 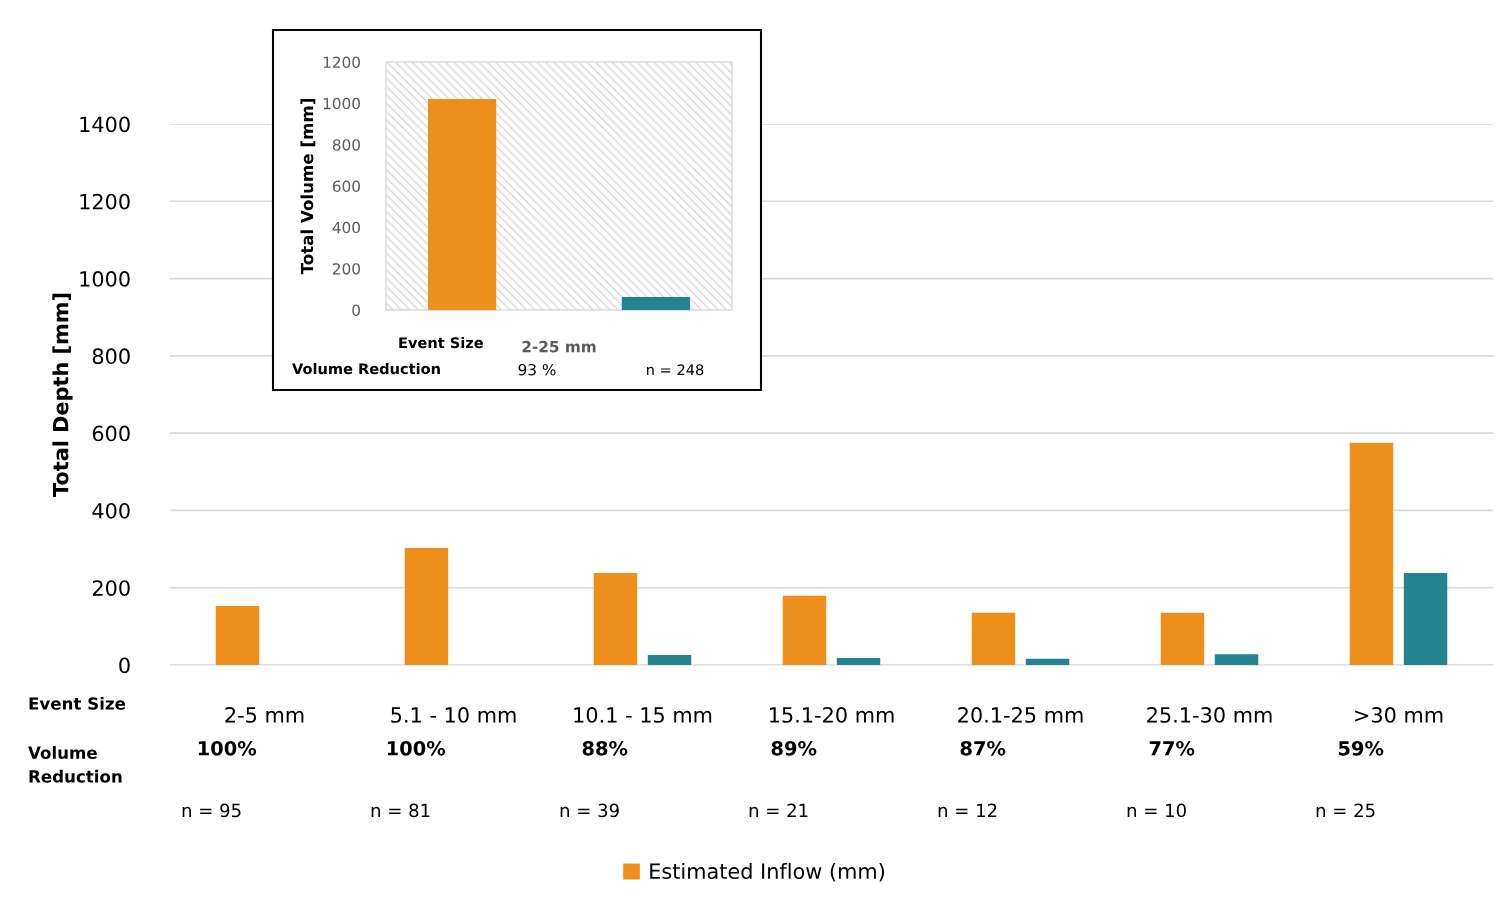 What do you see at coordinates (1020, 715) in the screenshot?
I see `x-tick-label: 20.1-25 mm` at bounding box center [1020, 715].